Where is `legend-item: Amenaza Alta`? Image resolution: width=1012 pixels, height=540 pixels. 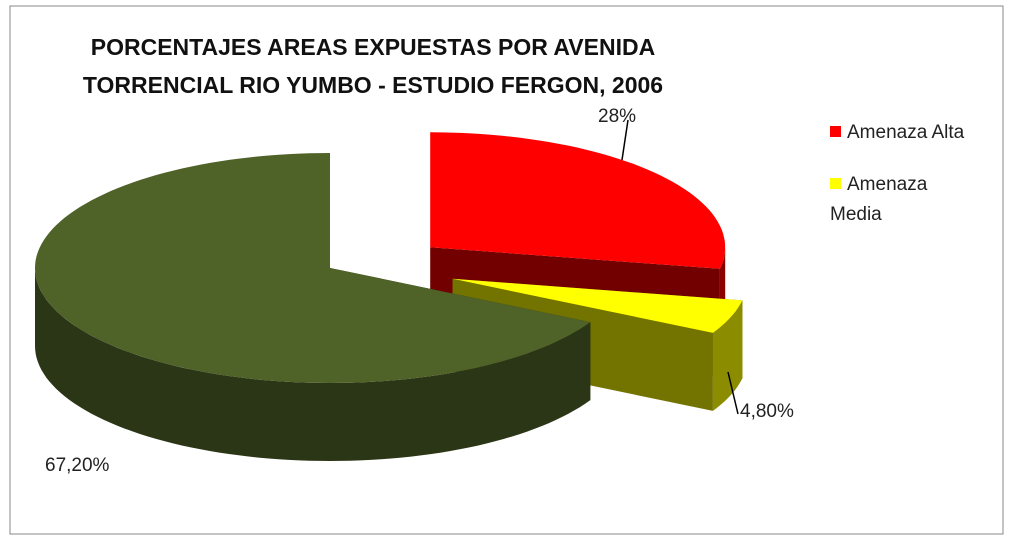 legend-item: Amenaza Alta is located at coordinates (912, 133).